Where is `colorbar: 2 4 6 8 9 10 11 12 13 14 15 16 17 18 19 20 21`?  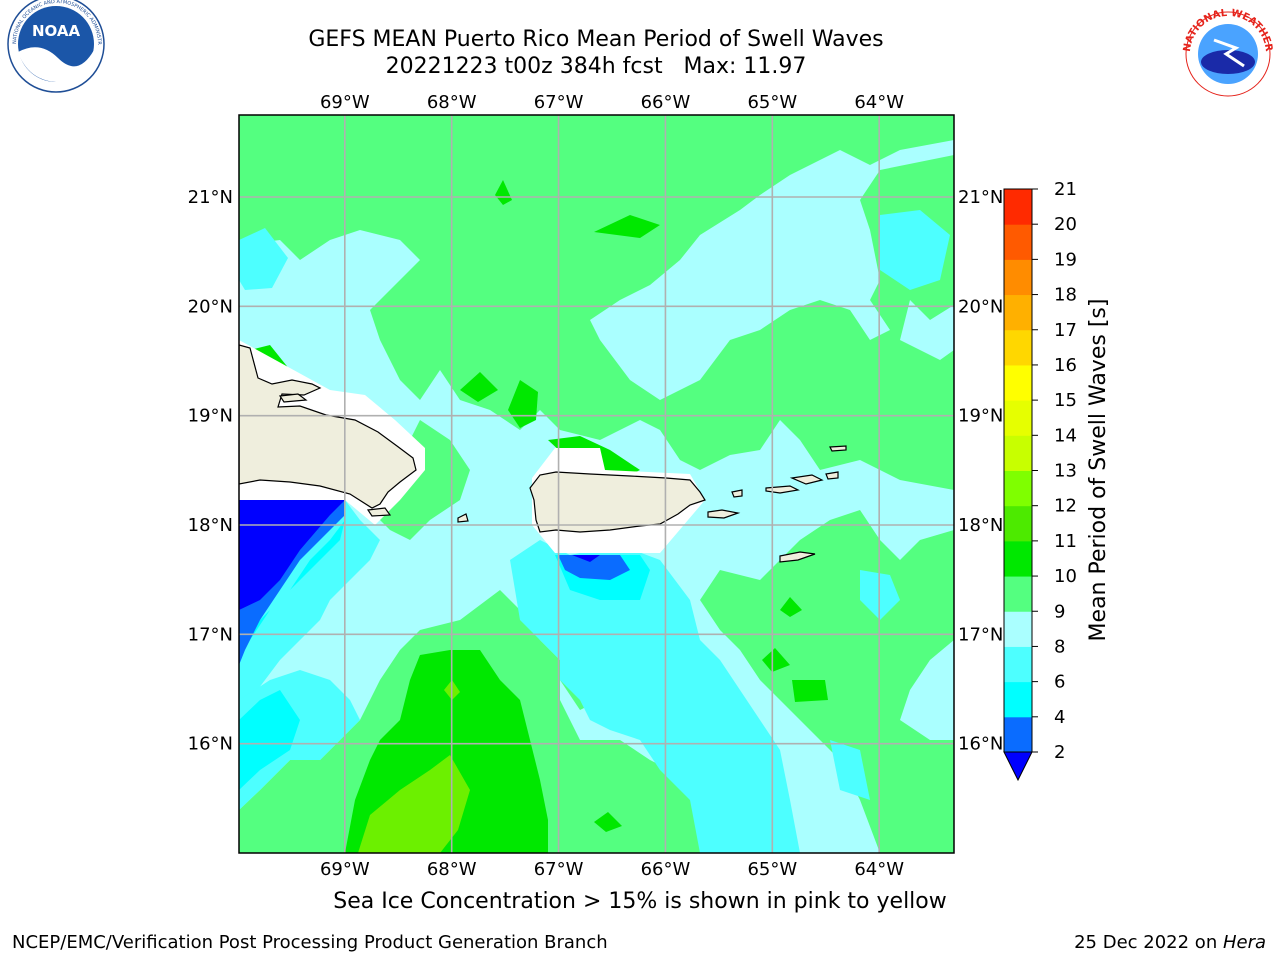
colorbar: 2 4 6 8 9 10 11 12 13 14 15 16 17 18 19 20 21 is located at coordinates (1040, 480).